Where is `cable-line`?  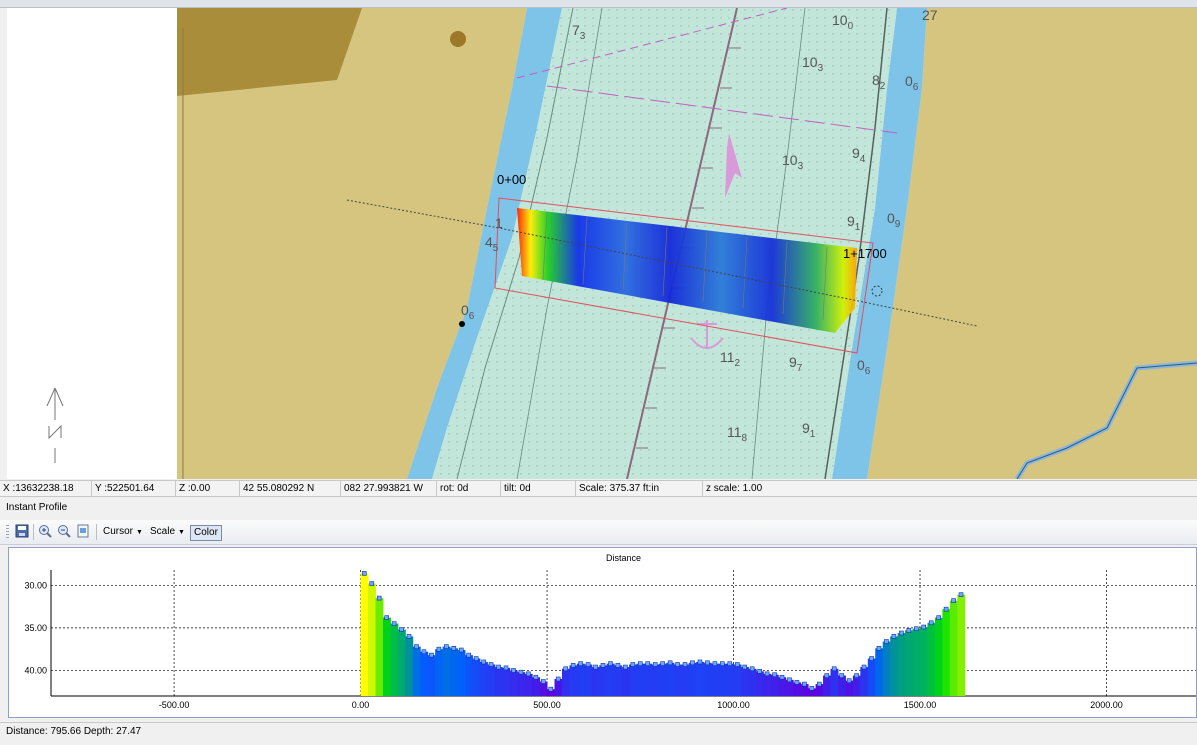
cable-line is located at coordinates (722, 109).